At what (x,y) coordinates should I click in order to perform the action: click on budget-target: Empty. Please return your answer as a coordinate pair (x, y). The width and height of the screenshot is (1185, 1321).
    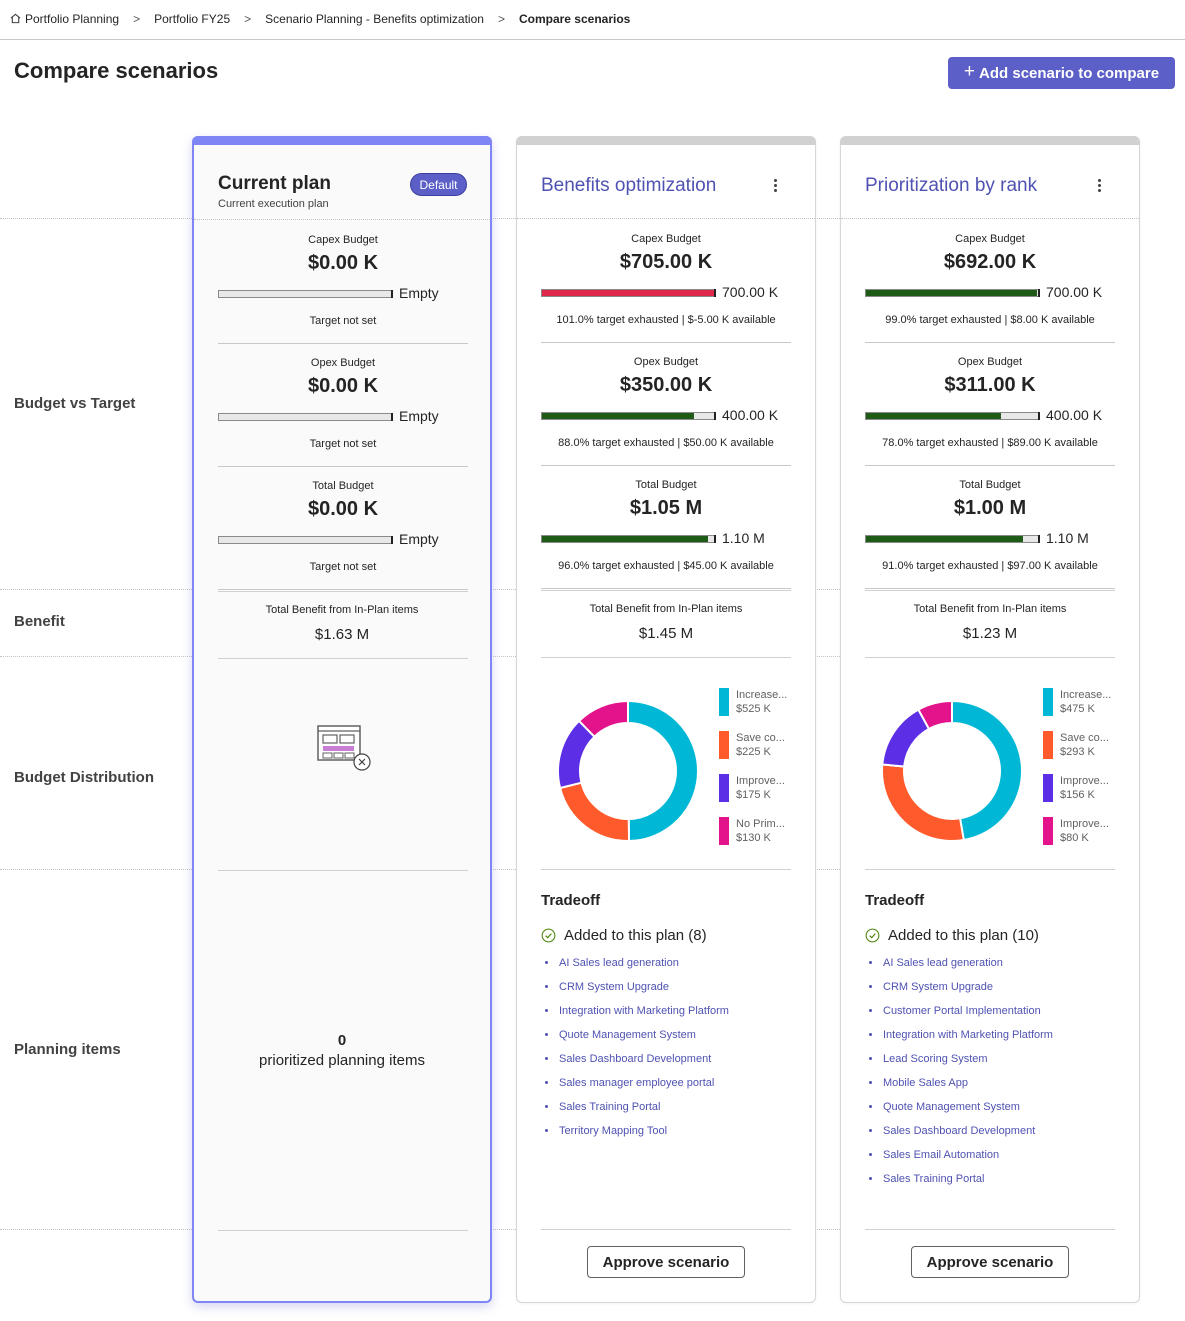
    Looking at the image, I should click on (419, 416).